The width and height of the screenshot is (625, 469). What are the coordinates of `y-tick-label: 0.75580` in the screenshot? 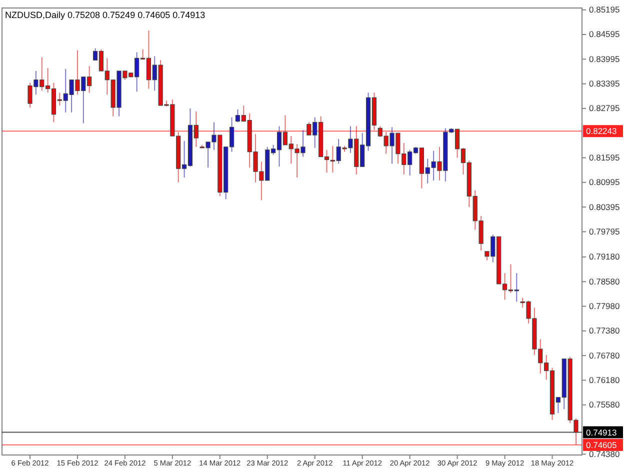 It's located at (604, 405).